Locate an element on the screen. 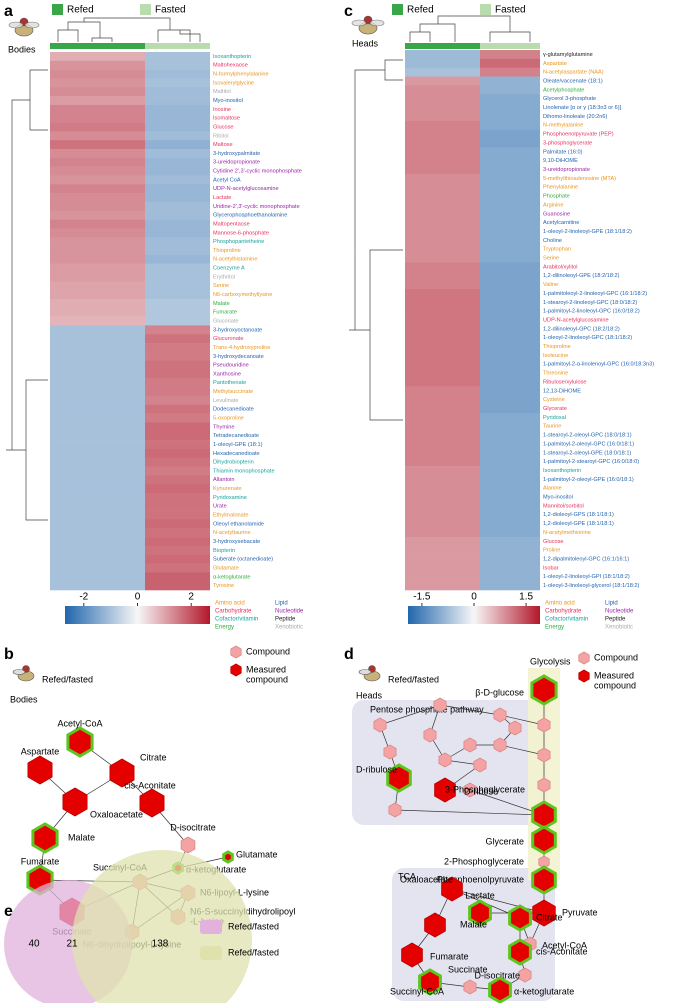 The image size is (680, 1008). row-label: Myo-inositol is located at coordinates (228, 101).